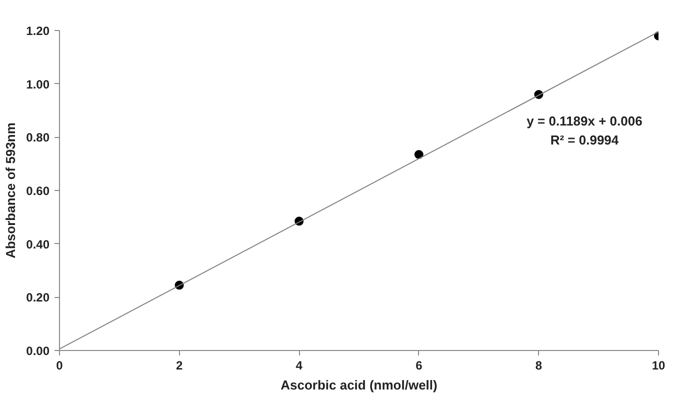 The image size is (680, 395). What do you see at coordinates (419, 365) in the screenshot?
I see `x-tick-label: 6` at bounding box center [419, 365].